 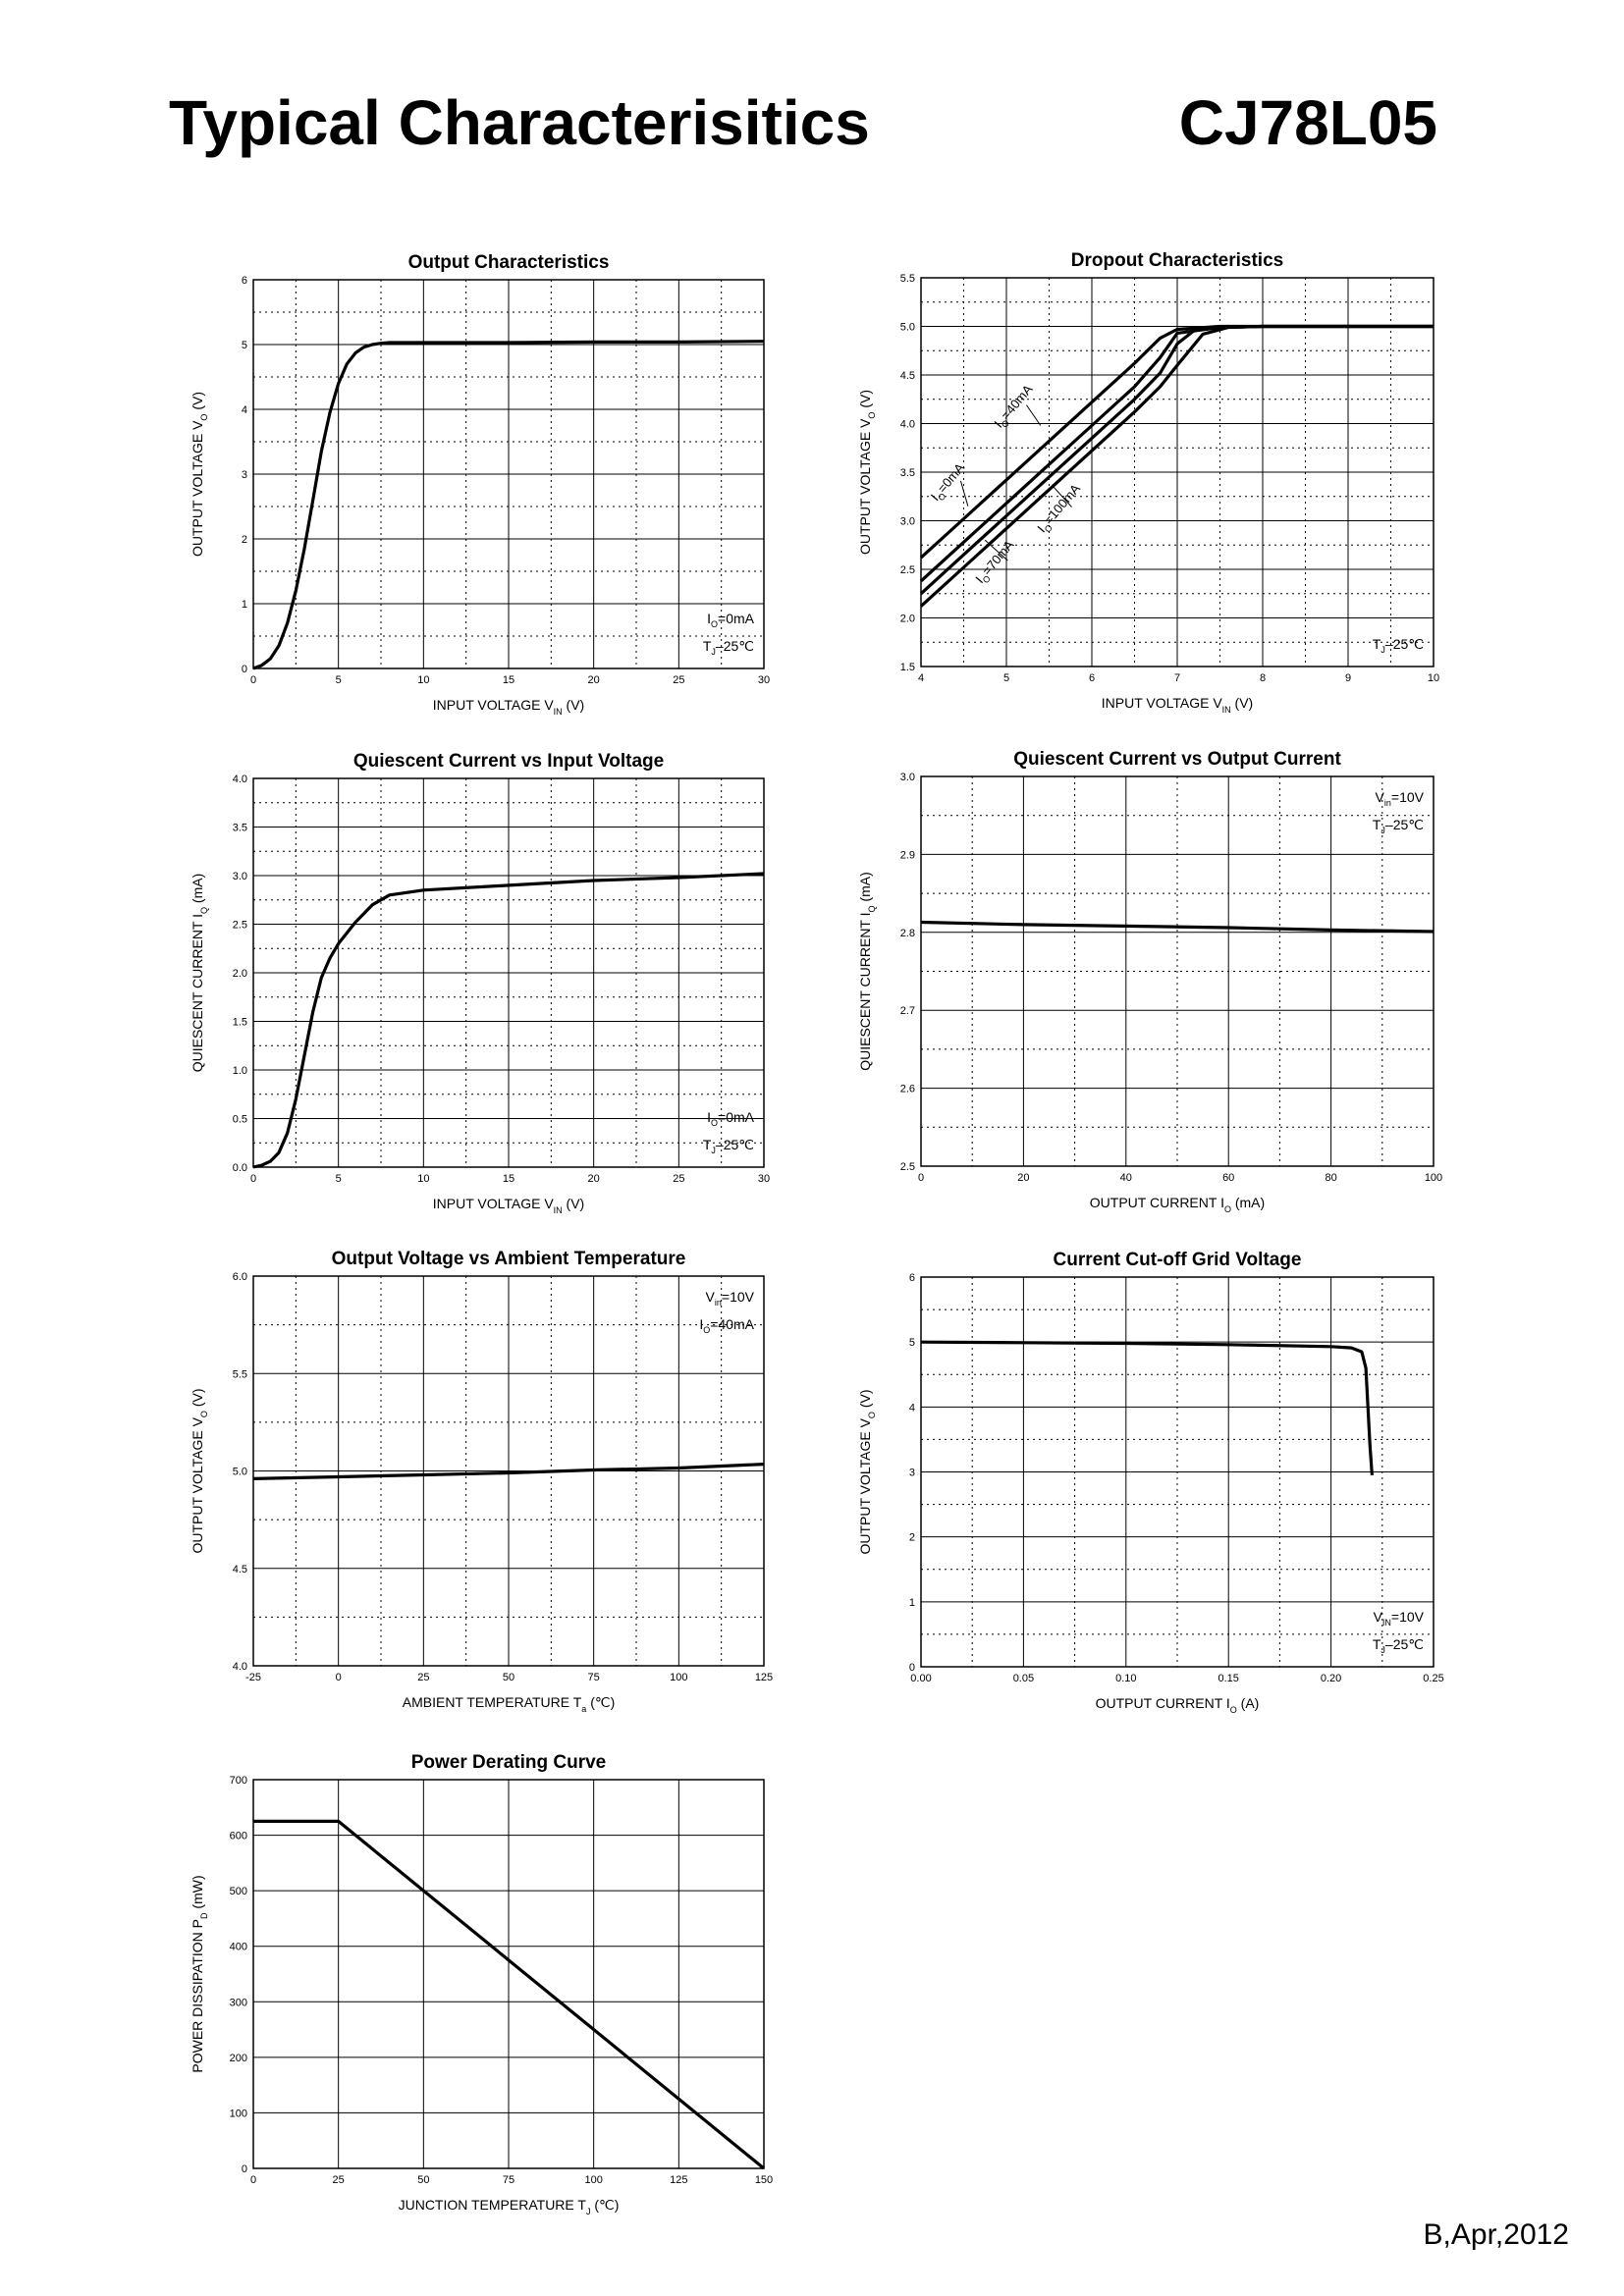 What do you see at coordinates (1178, 1705) in the screenshot?
I see `x-axis-label: OUTPUT CURRENT IO (A)` at bounding box center [1178, 1705].